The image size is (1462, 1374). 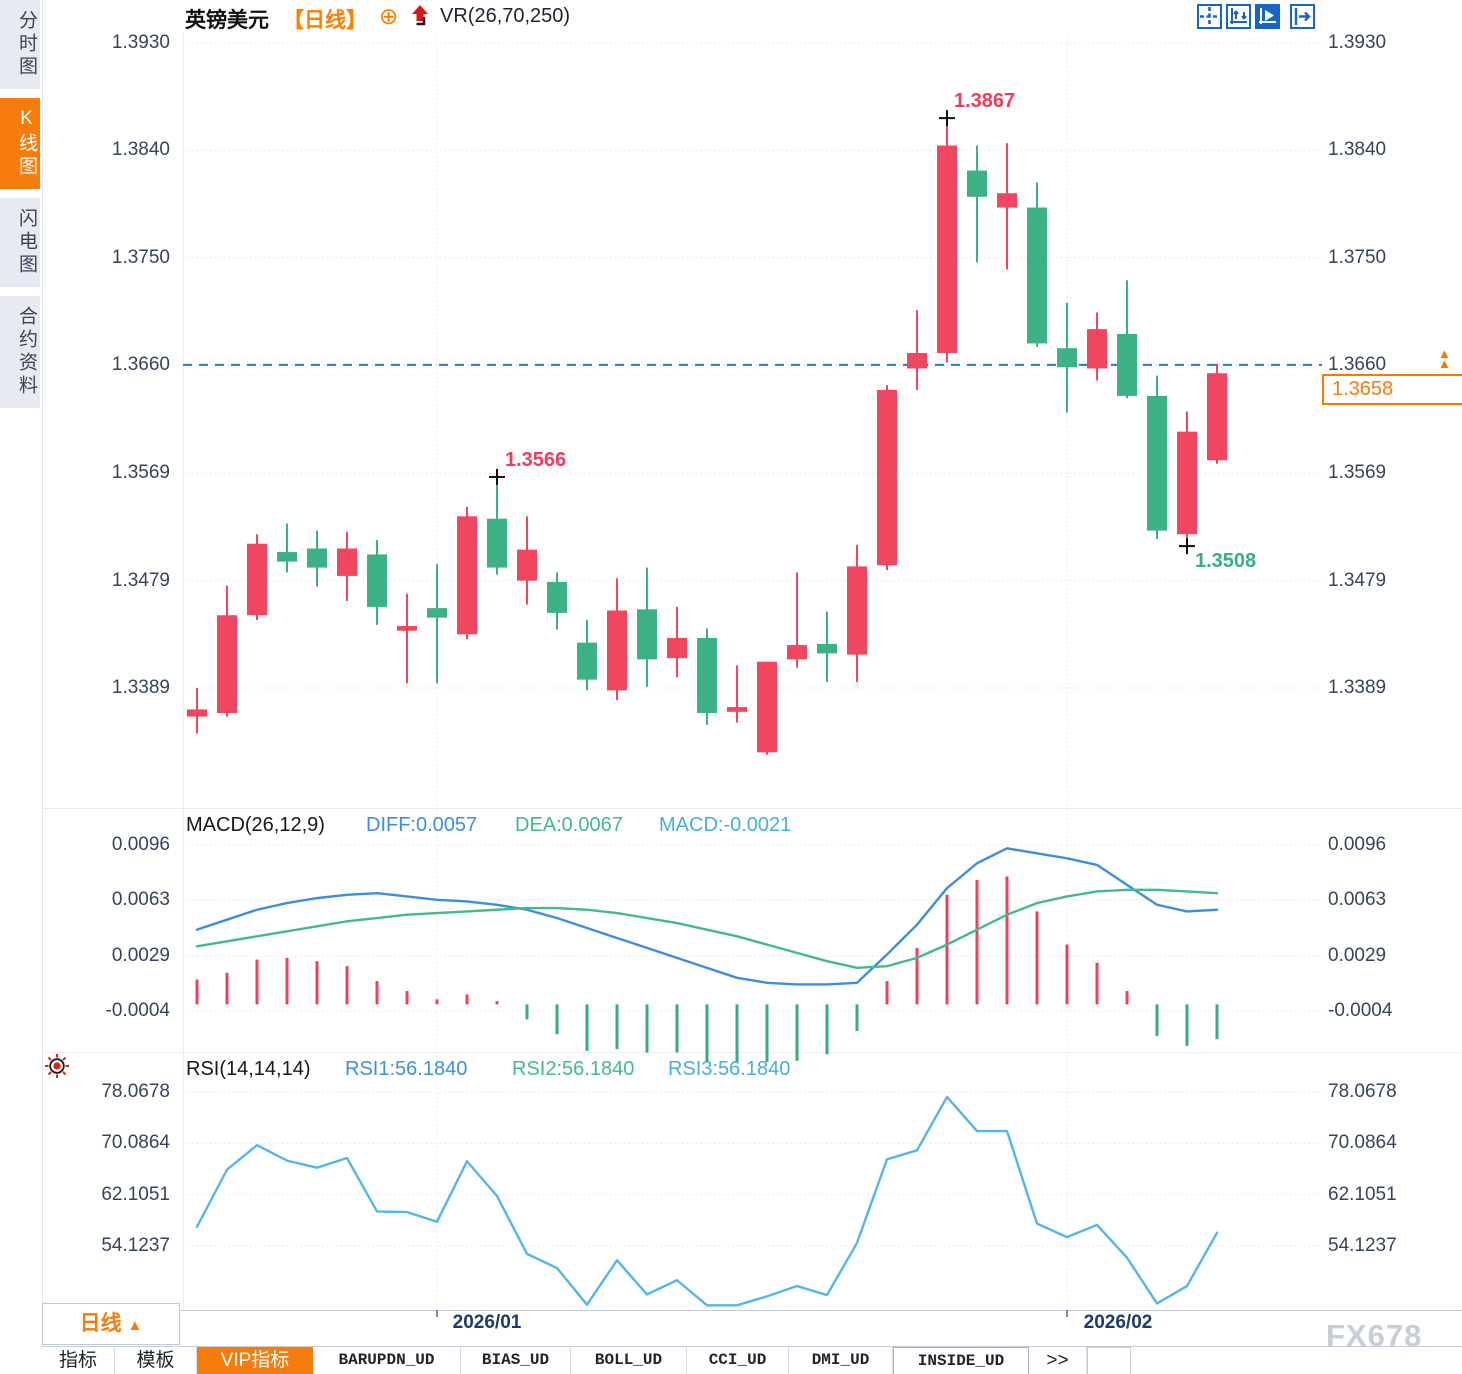 What do you see at coordinates (569, 825) in the screenshot?
I see `macd-dea-value: DEA:0.0067` at bounding box center [569, 825].